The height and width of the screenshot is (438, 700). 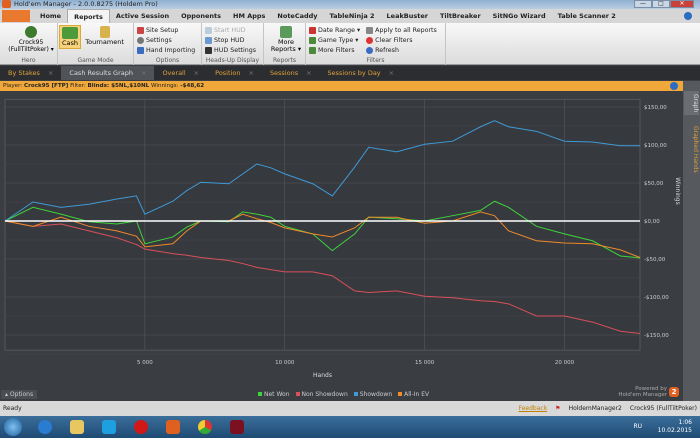 What do you see at coordinates (586, 16) in the screenshot?
I see `tab-table-scanner: Table Scanner 2` at bounding box center [586, 16].